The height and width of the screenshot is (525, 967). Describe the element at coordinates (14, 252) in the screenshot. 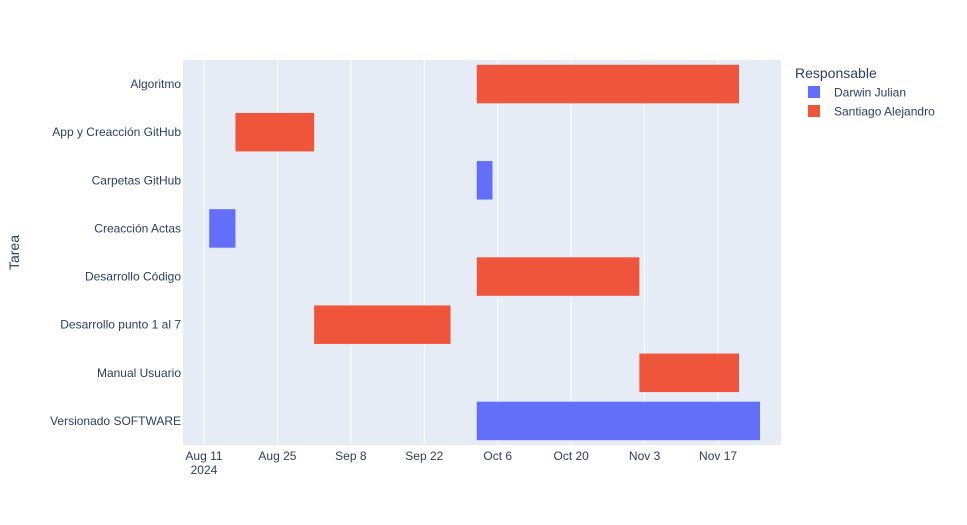

I see `y-axis-title: Tarea` at that location.